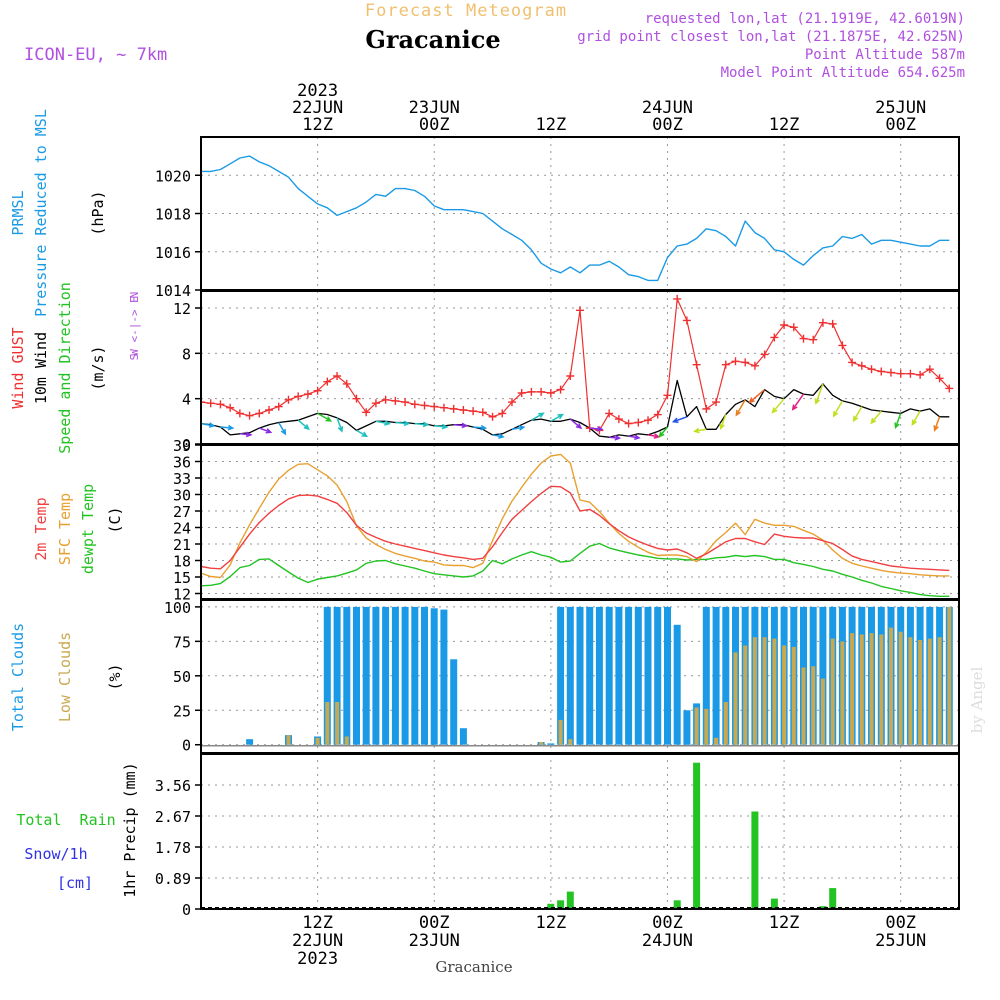  I want to click on y-tick-label-temperature: 30, so click(182, 496).